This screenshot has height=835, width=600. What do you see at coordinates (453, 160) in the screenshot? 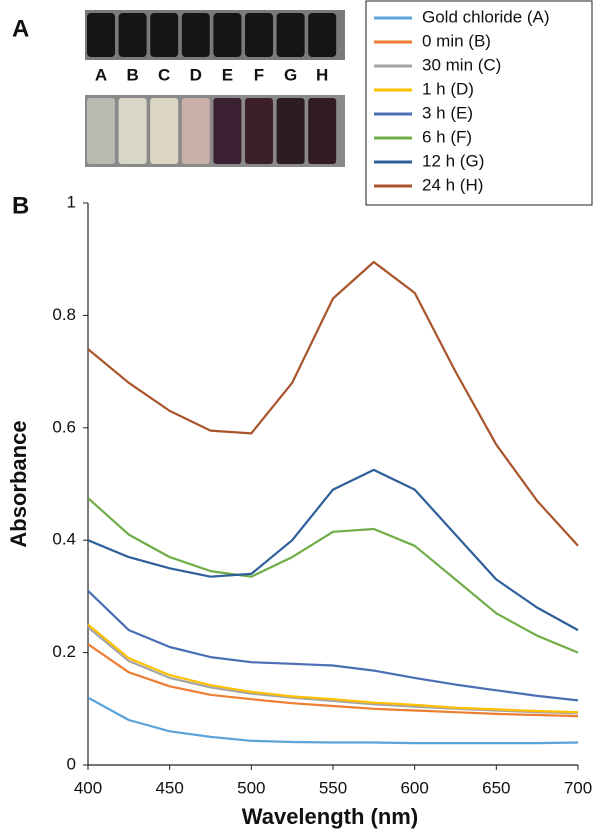
I see `legend-label: 12 h (G)` at bounding box center [453, 160].